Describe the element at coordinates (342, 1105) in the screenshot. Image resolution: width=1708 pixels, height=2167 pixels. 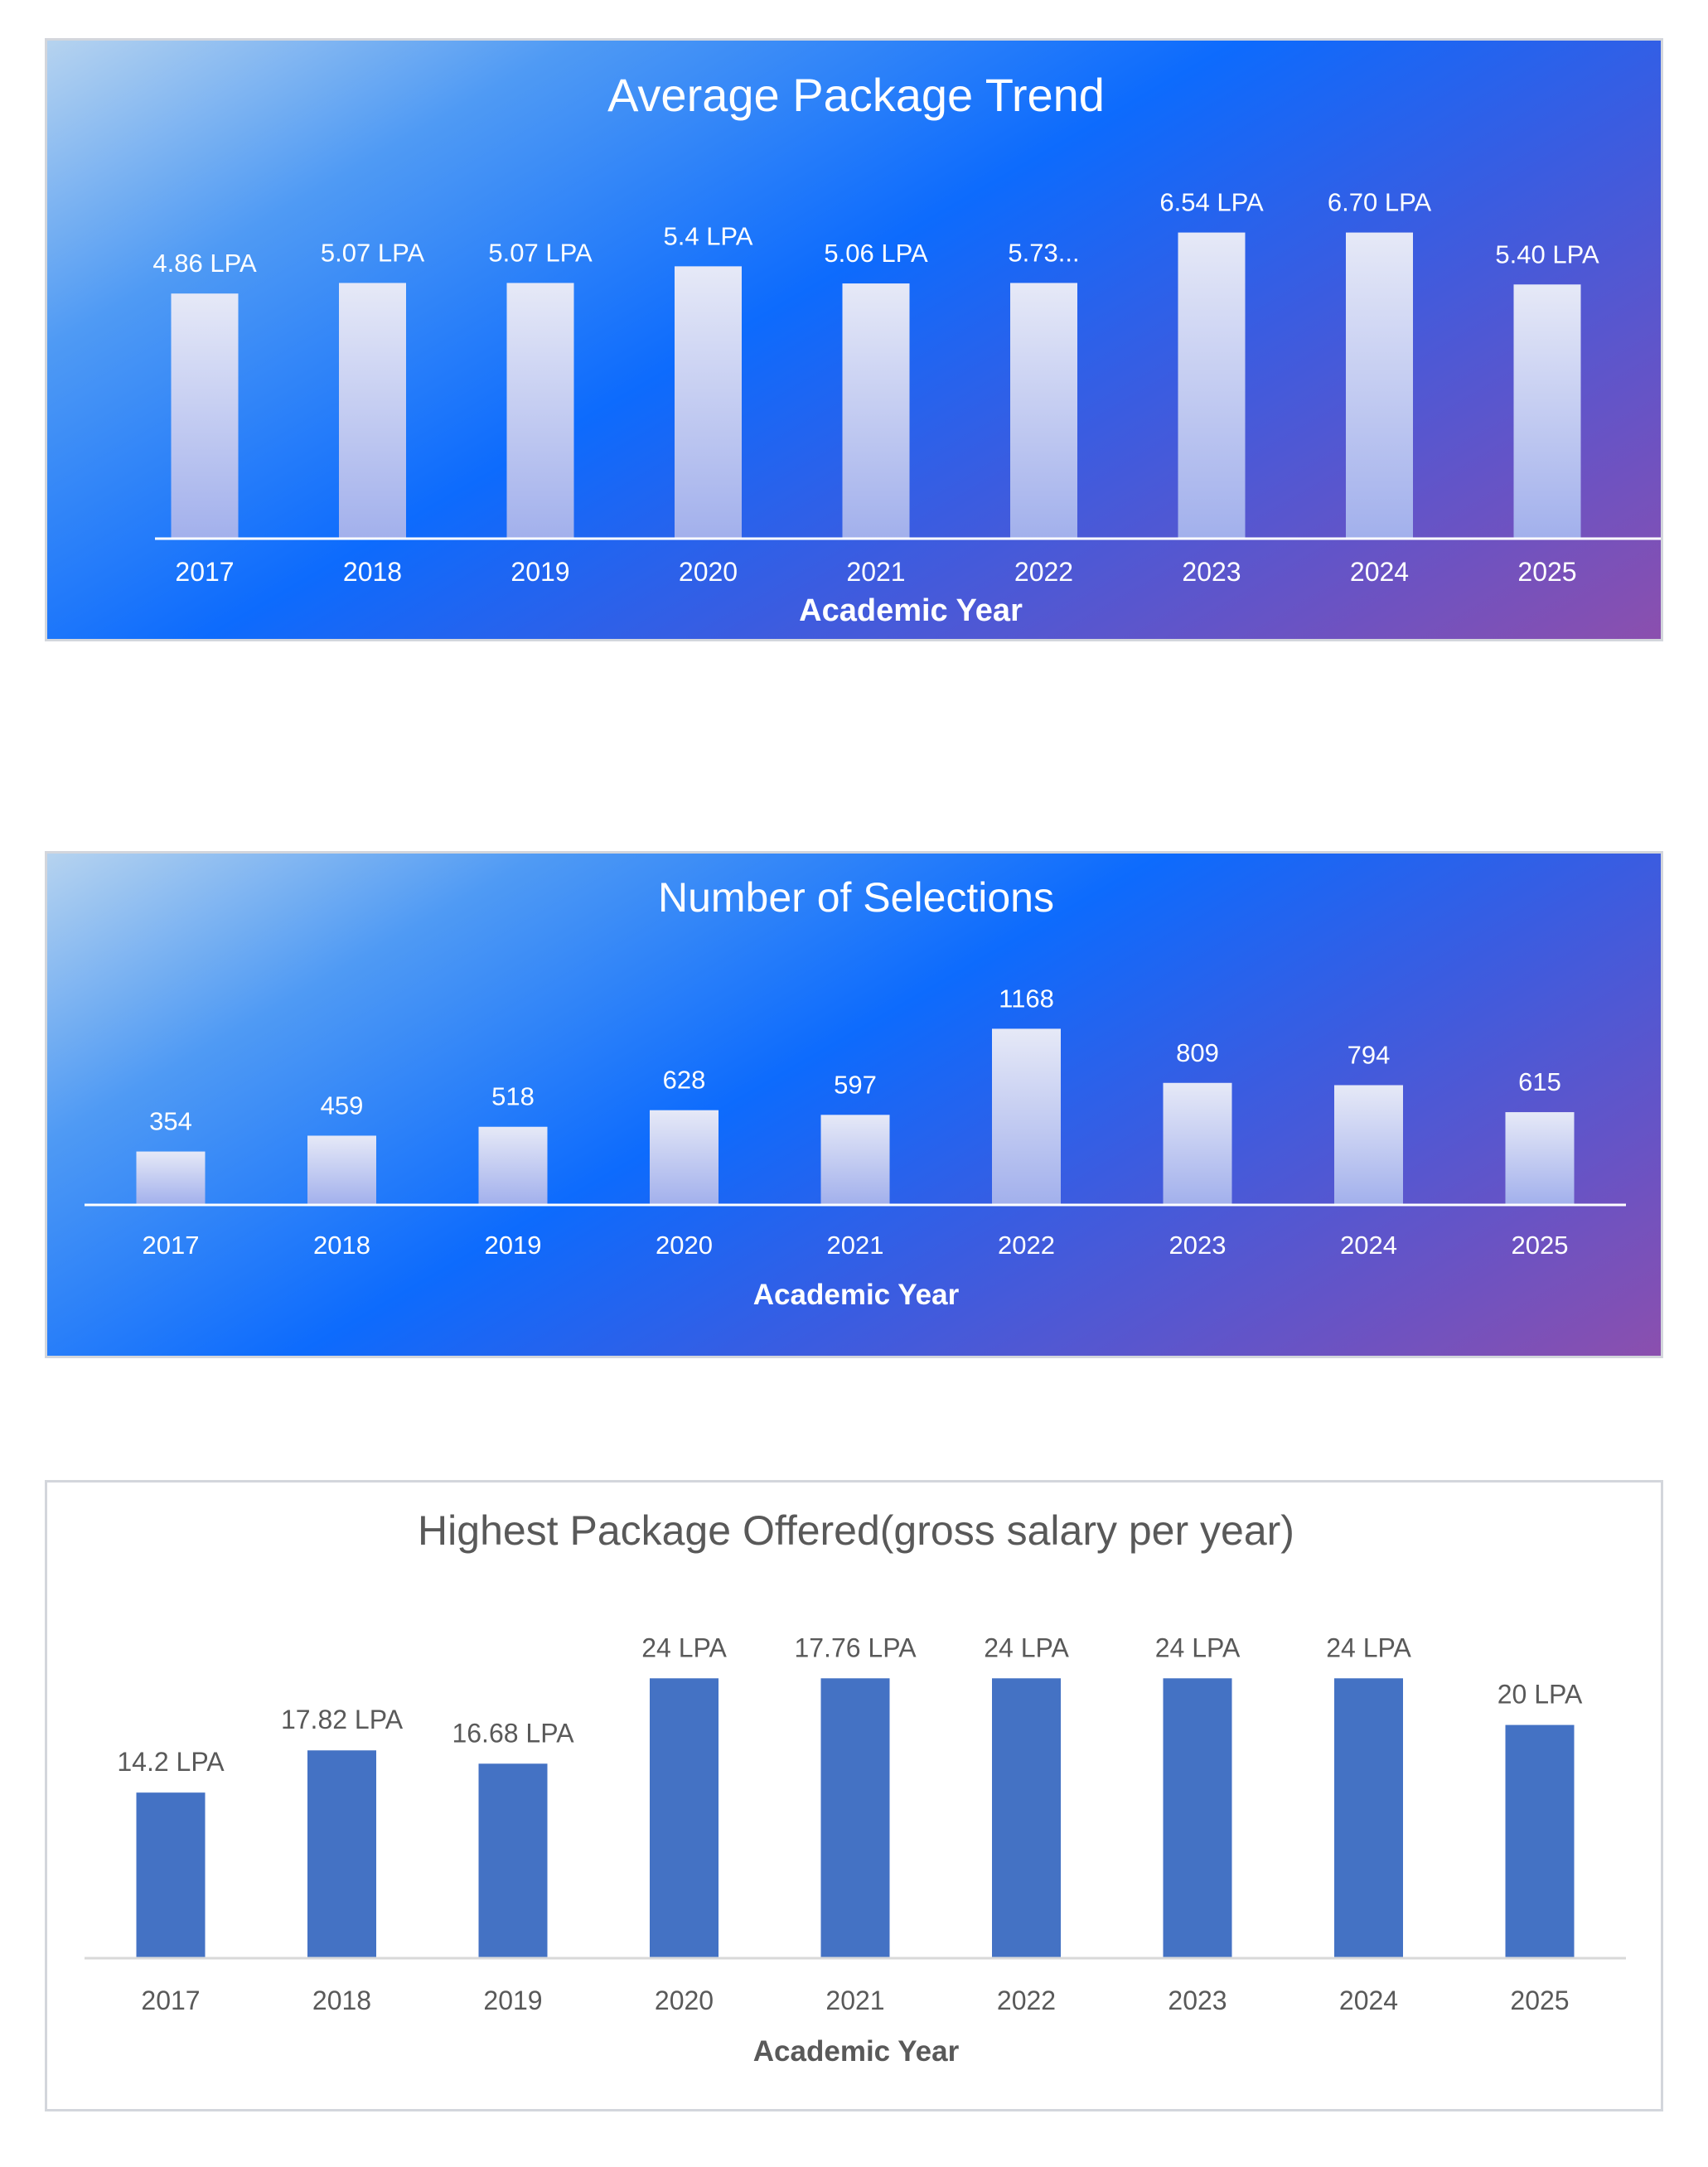
I see `data-label-2018: 459` at that location.